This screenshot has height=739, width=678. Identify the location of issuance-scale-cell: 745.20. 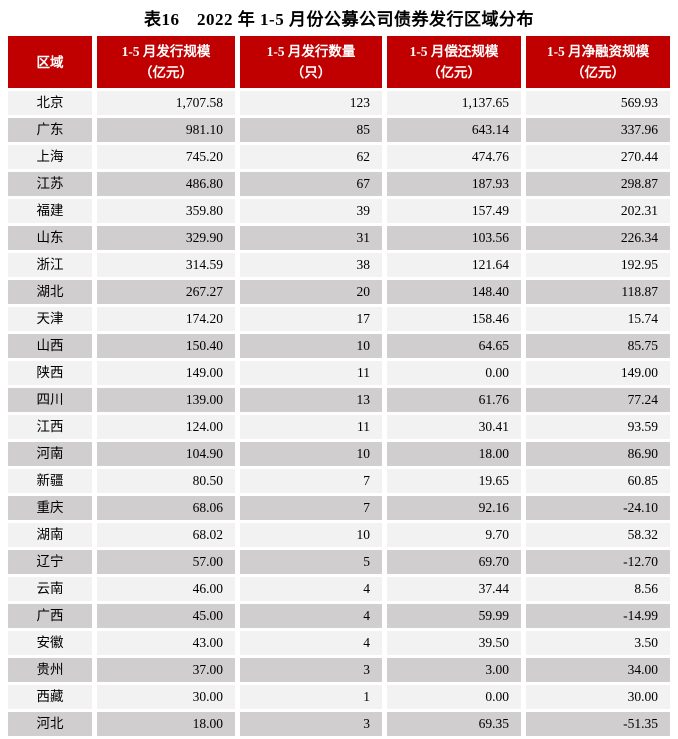
(166, 157).